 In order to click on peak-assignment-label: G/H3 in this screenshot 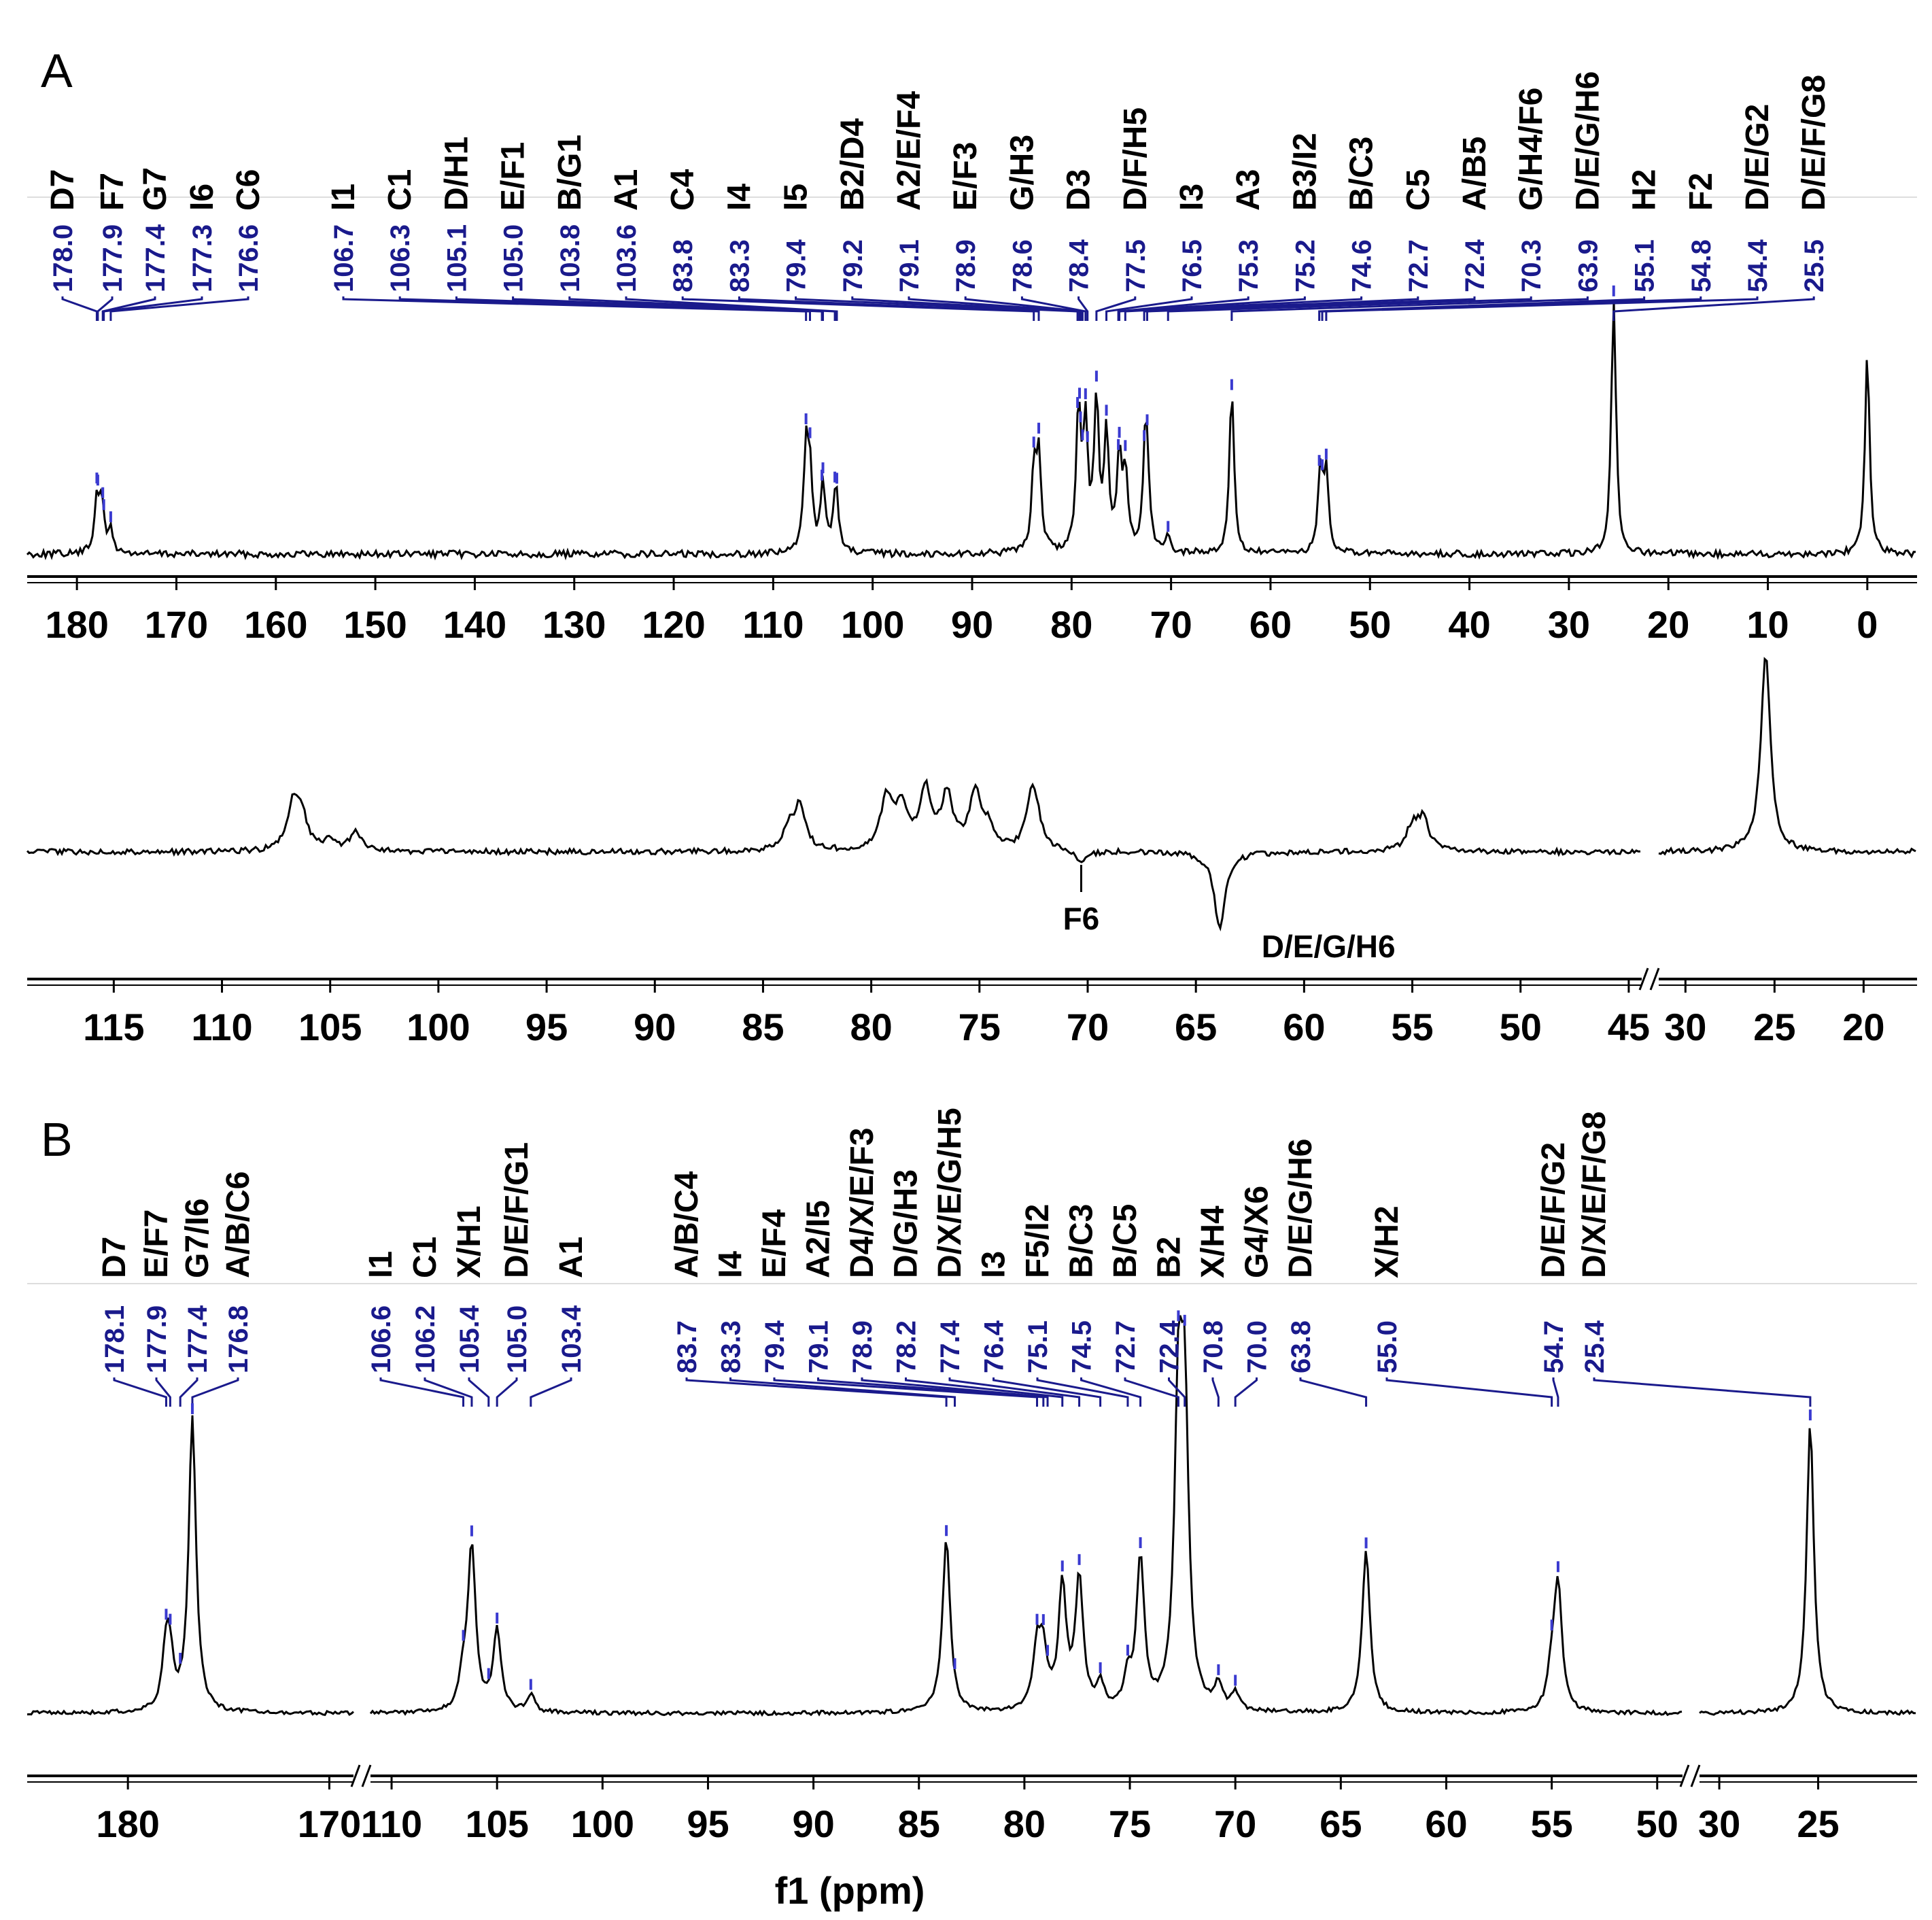, I will do `click(1022, 173)`.